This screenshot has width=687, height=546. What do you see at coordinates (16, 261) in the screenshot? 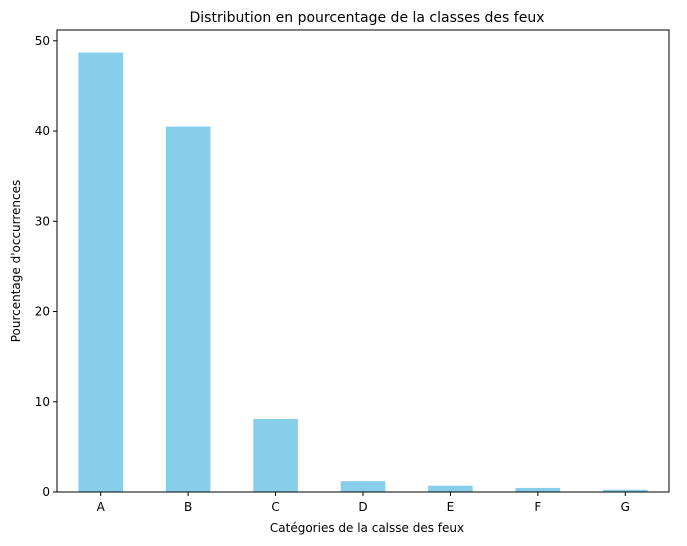
I see `y-axis-label: Pourcentage d'occurrences` at bounding box center [16, 261].